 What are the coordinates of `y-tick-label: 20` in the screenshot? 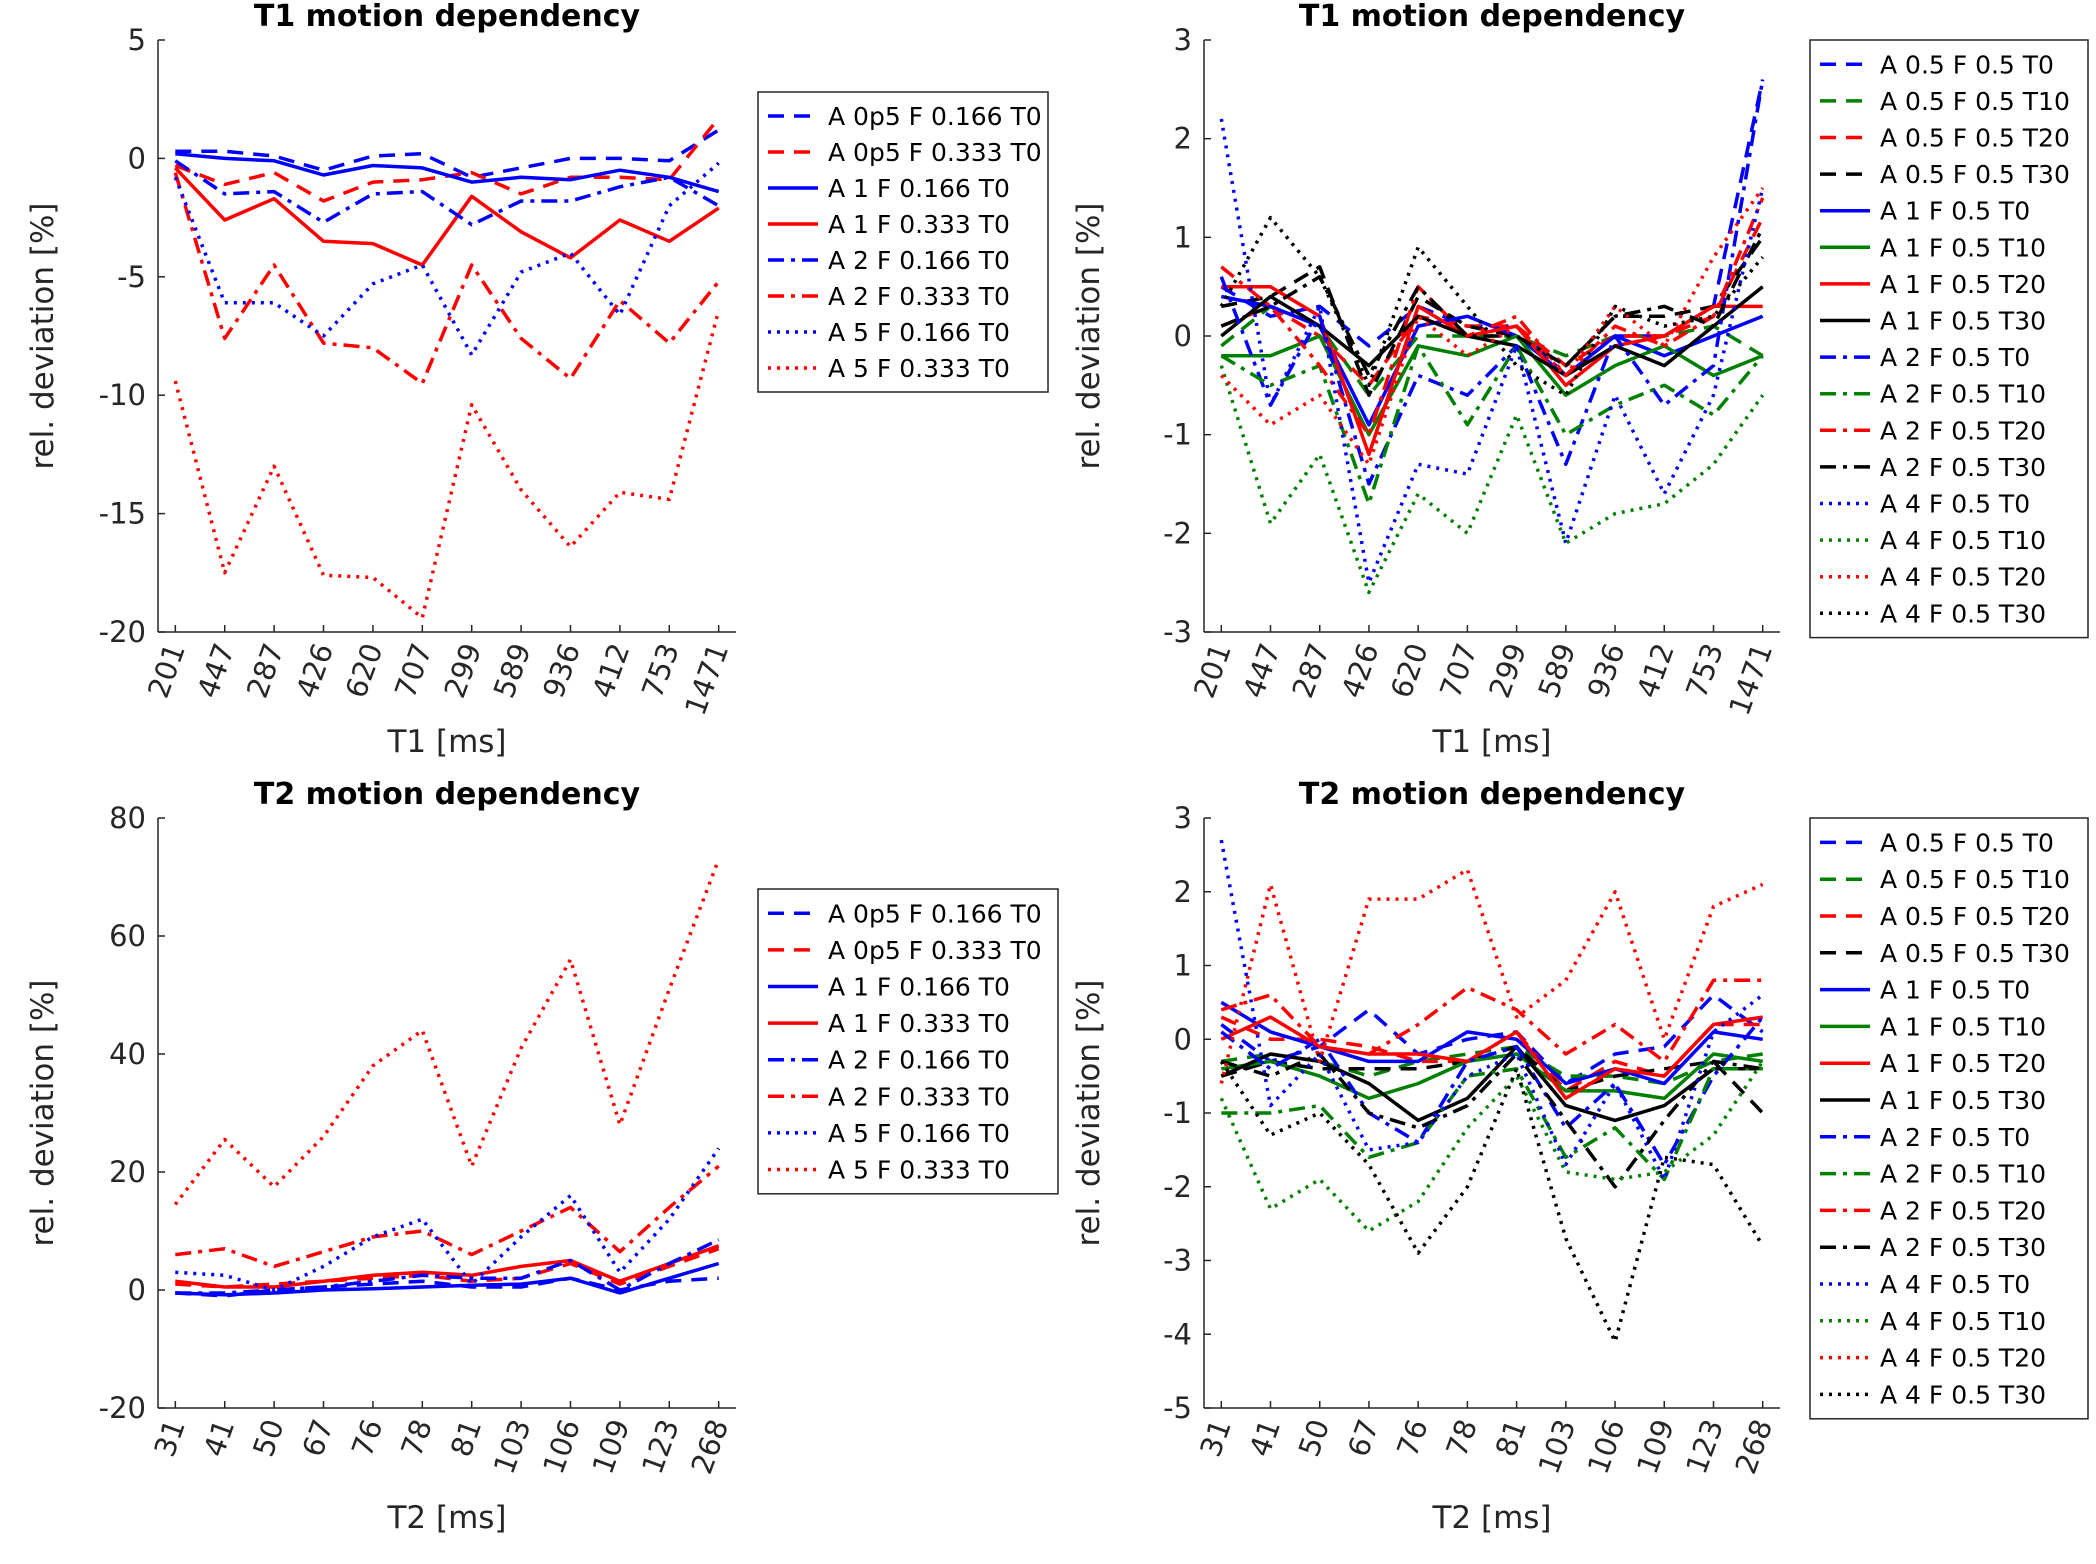 It's located at (127, 1172).